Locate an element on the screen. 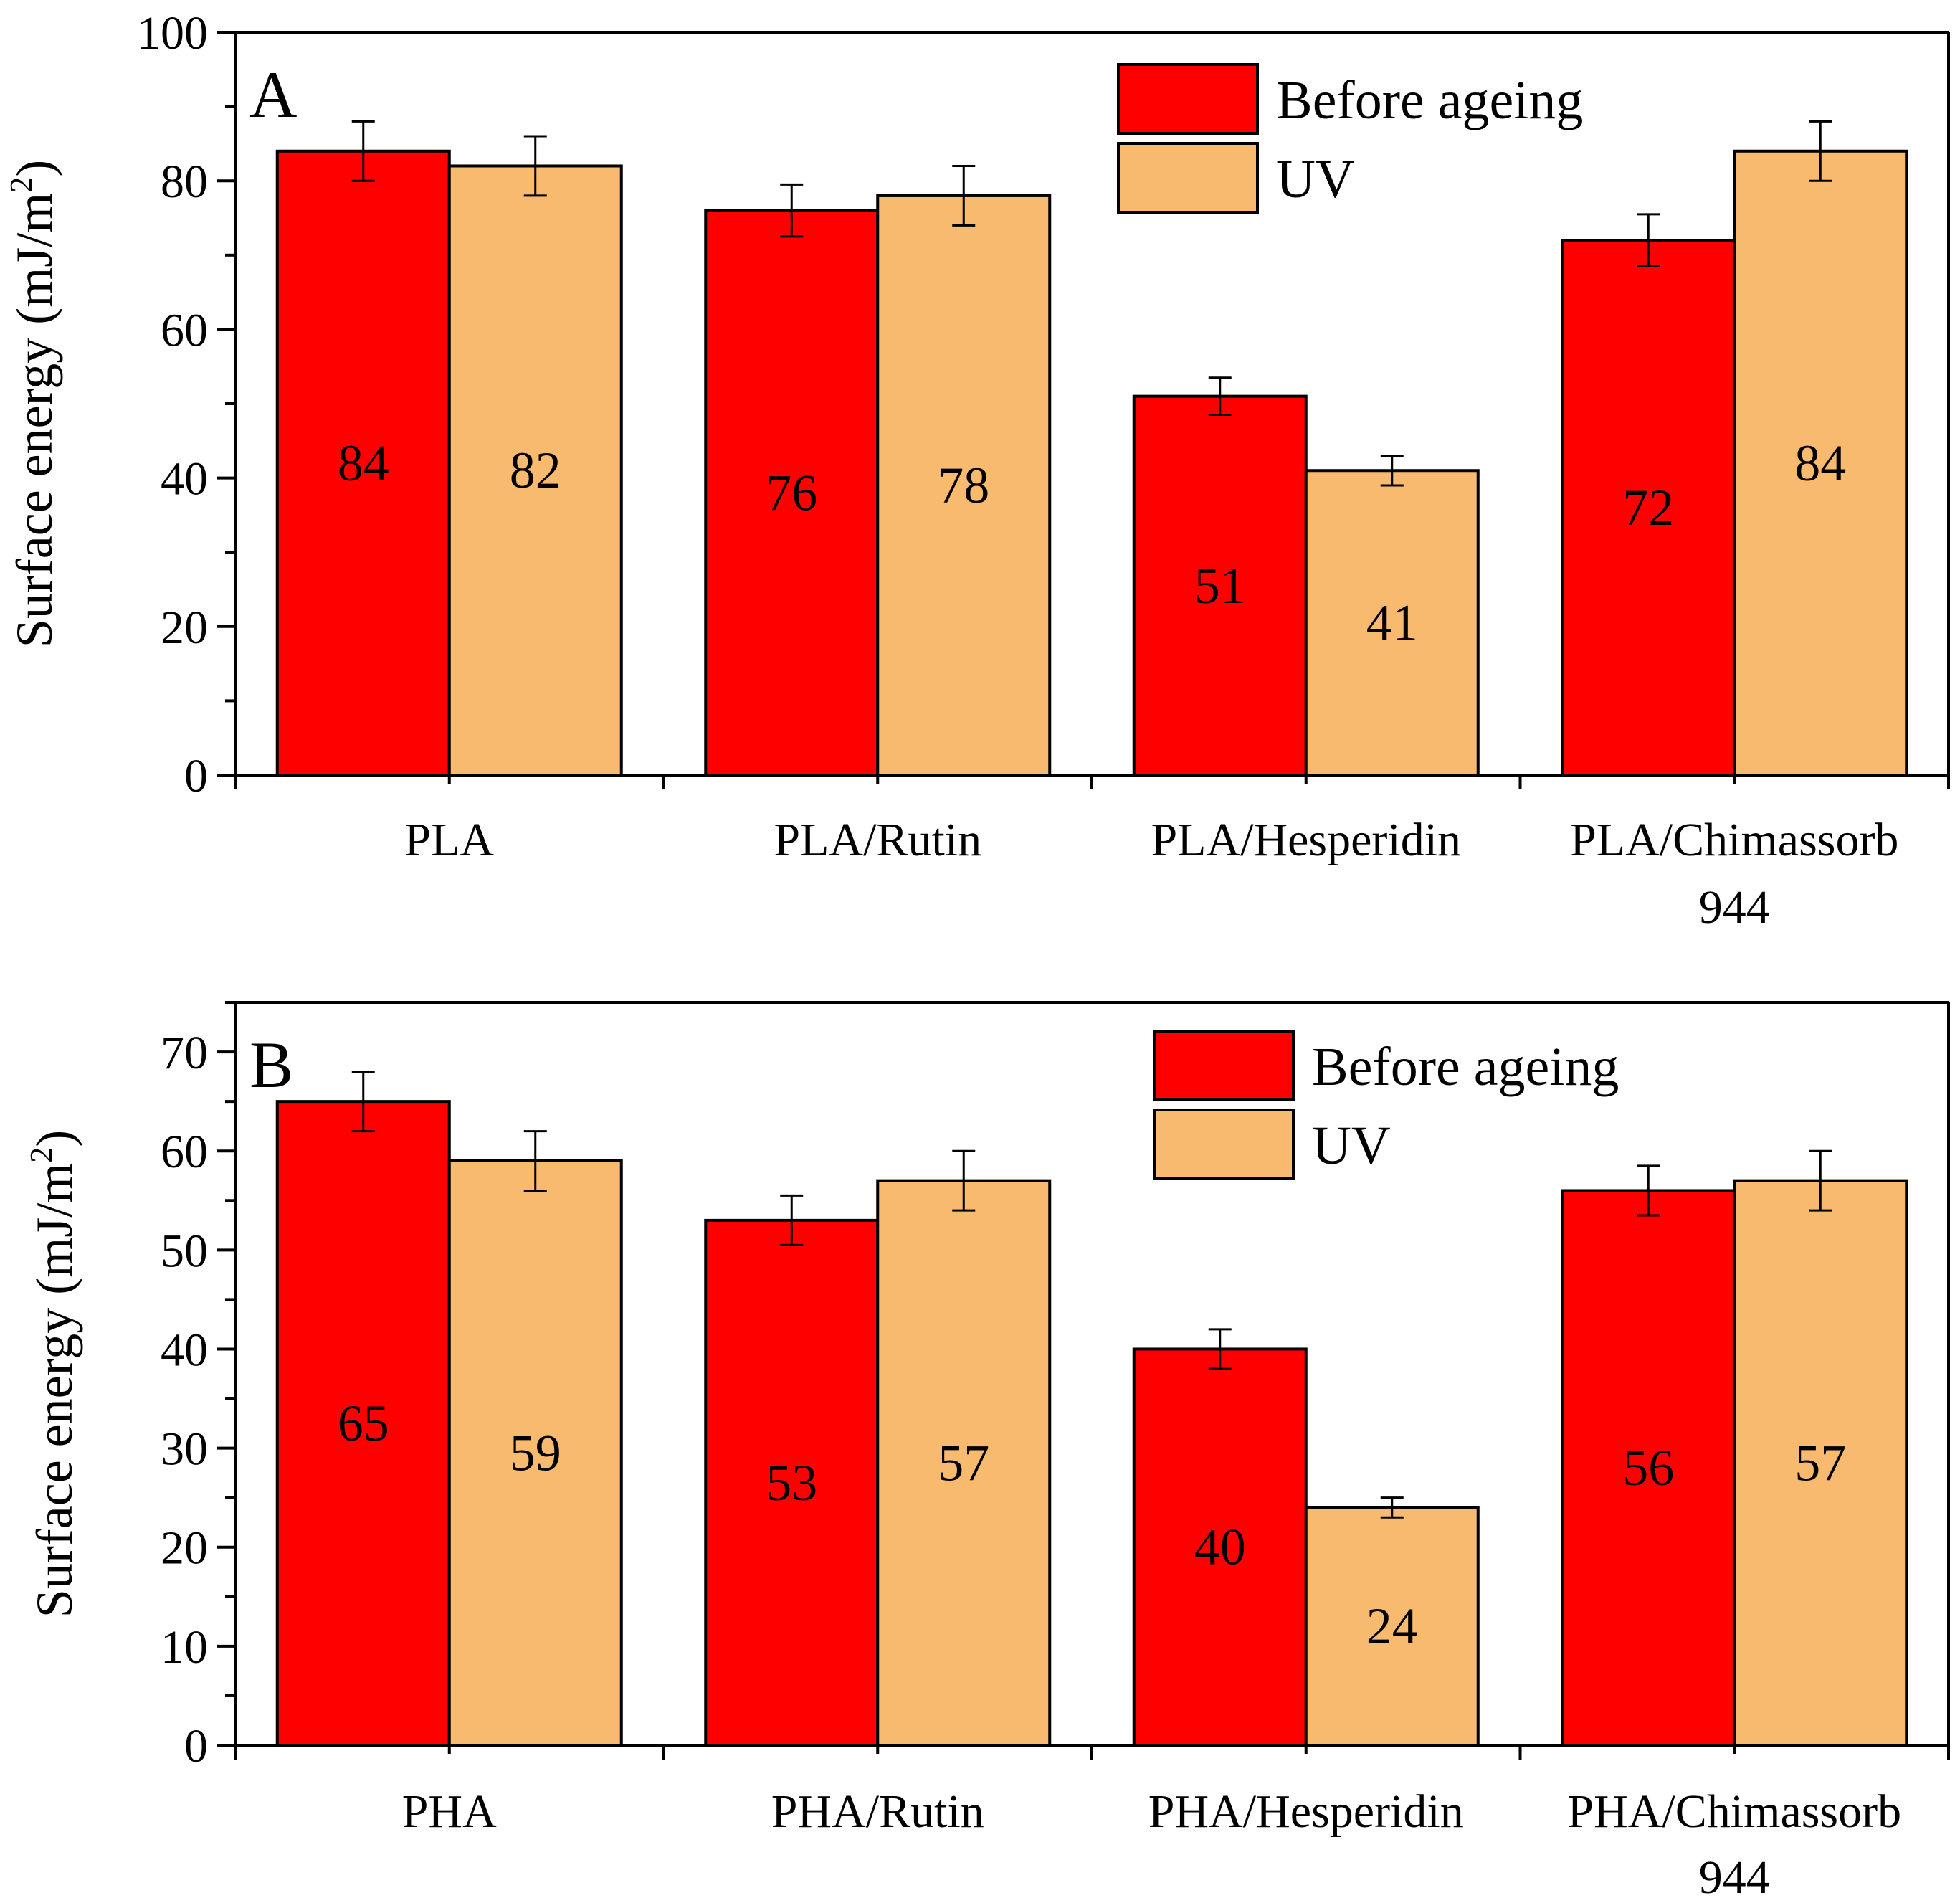 The width and height of the screenshot is (1960, 1903). category-label: PLA/Chimassorb is located at coordinates (1734, 840).